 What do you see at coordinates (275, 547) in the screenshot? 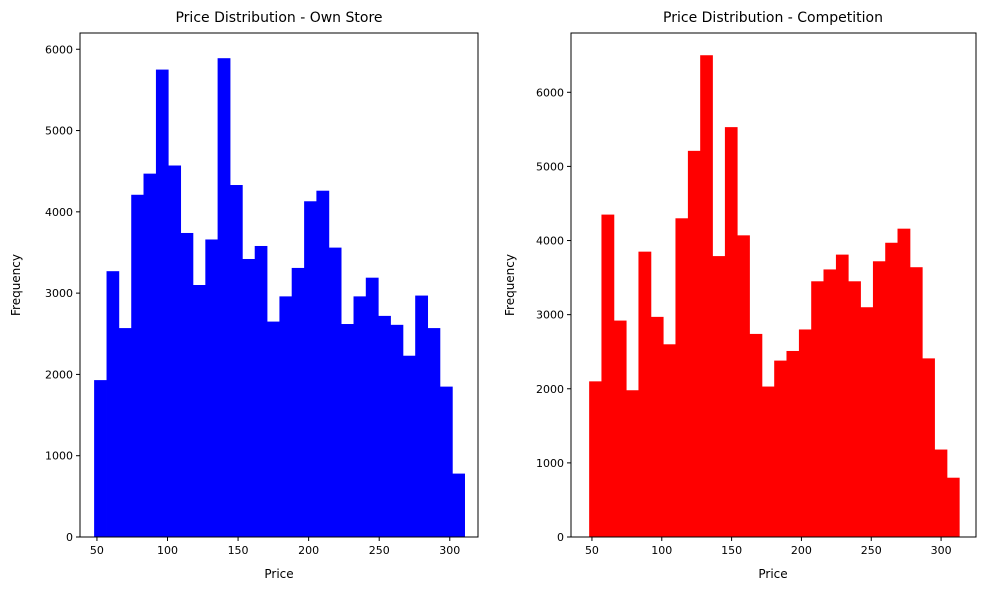
I see `own-store-x-ticks: 50 100 150 200 250 300` at bounding box center [275, 547].